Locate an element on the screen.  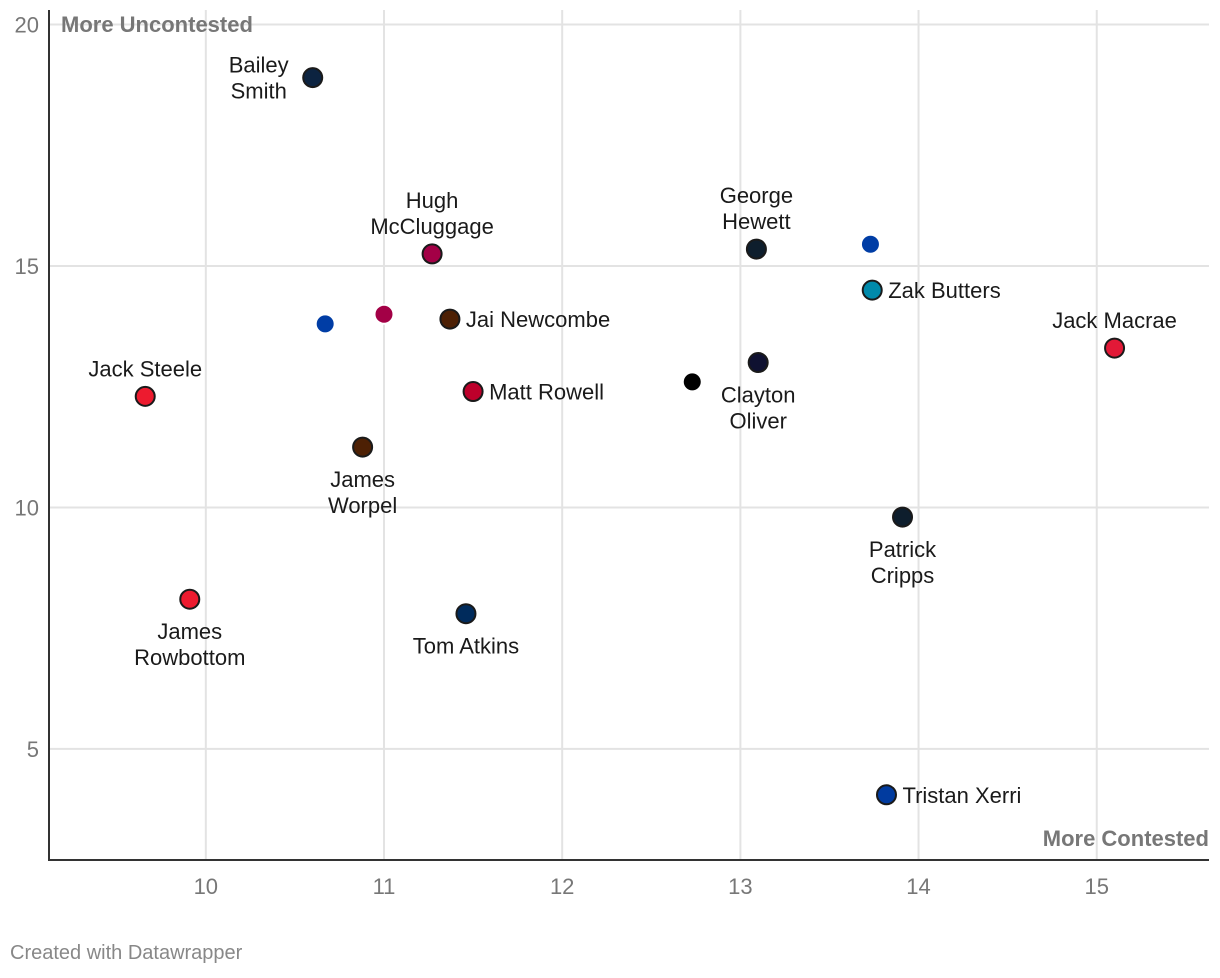
point-label: Rowbottom is located at coordinates (189, 657).